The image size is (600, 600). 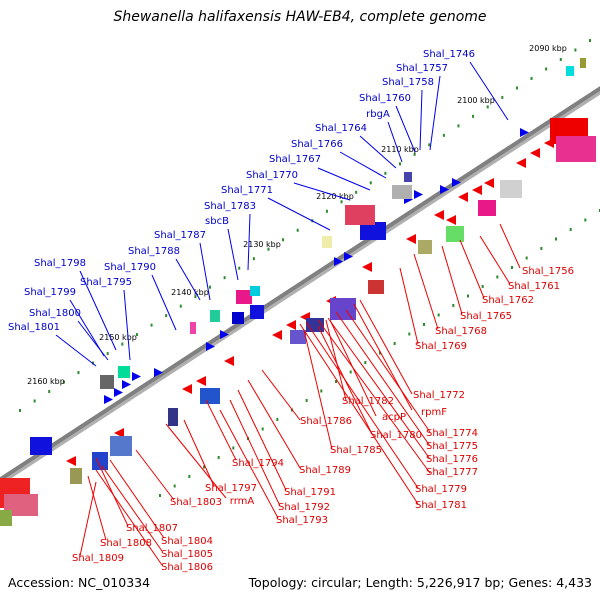 What do you see at coordinates (79, 582) in the screenshot?
I see `accession-label: Accession: NC_010334` at bounding box center [79, 582].